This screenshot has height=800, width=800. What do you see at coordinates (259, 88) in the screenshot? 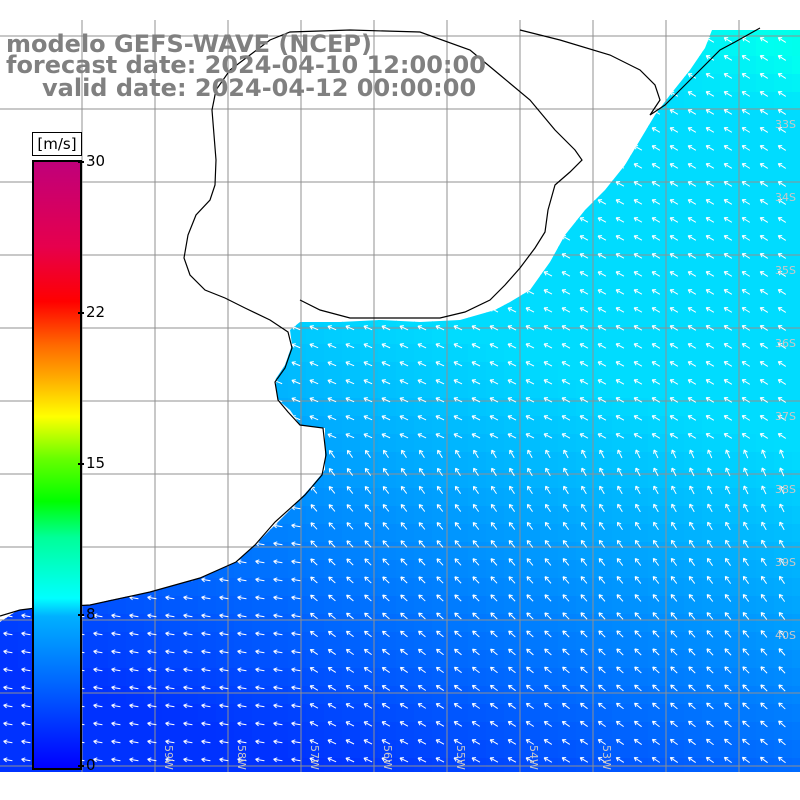
I see `valid-date: valid date: 2024-04-12 00:00:00` at bounding box center [259, 88].